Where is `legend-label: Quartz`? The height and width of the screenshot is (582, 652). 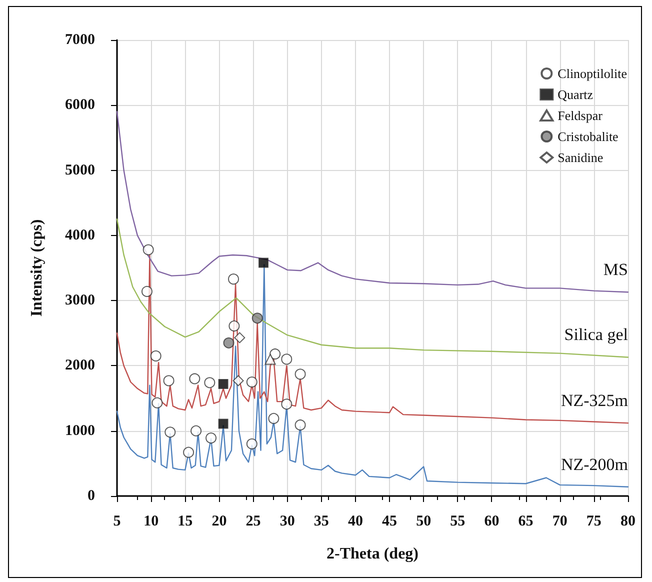 legend-label: Quartz is located at coordinates (576, 94).